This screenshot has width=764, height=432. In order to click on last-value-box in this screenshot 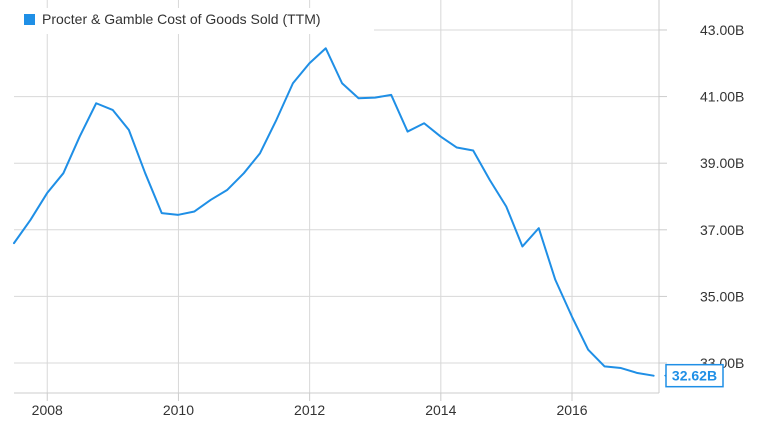, I will do `click(694, 375)`.